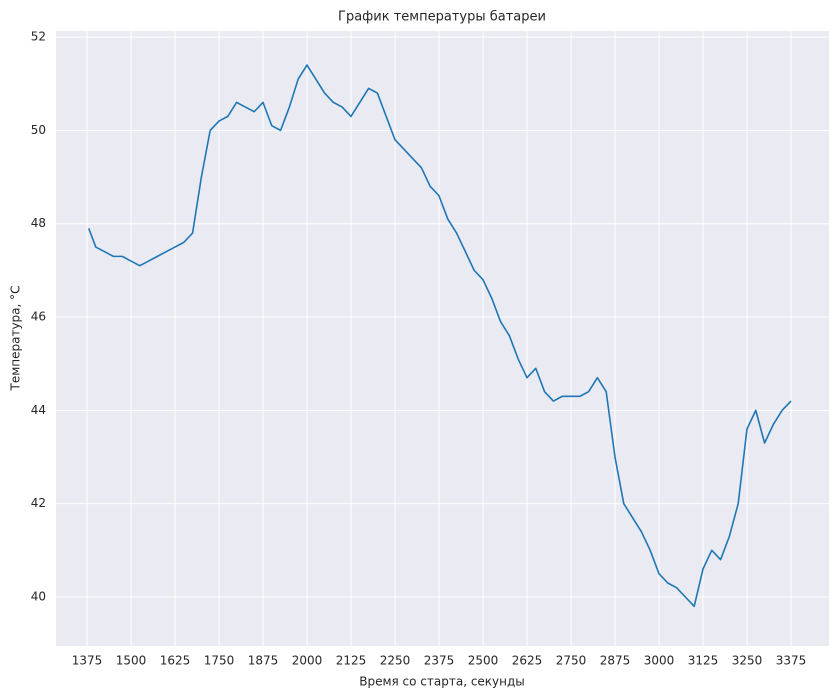  I want to click on x-tick-label: 2750, so click(571, 661).